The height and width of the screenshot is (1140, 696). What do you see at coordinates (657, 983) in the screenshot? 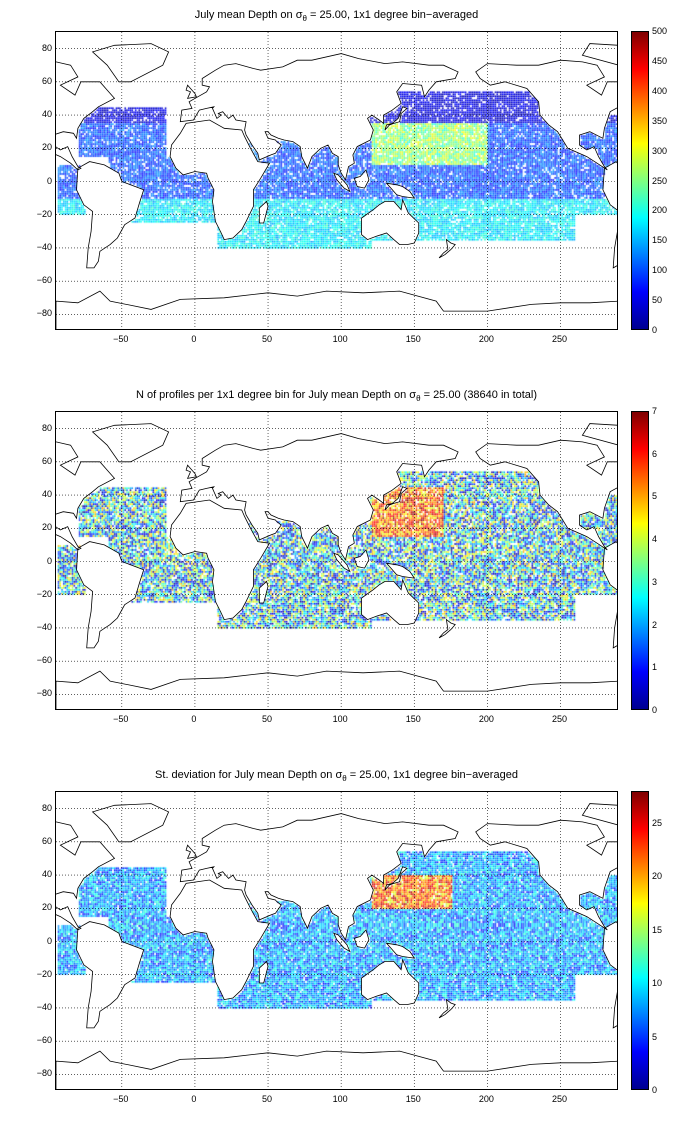
I see `colorbar-tick-label: 10` at bounding box center [657, 983].